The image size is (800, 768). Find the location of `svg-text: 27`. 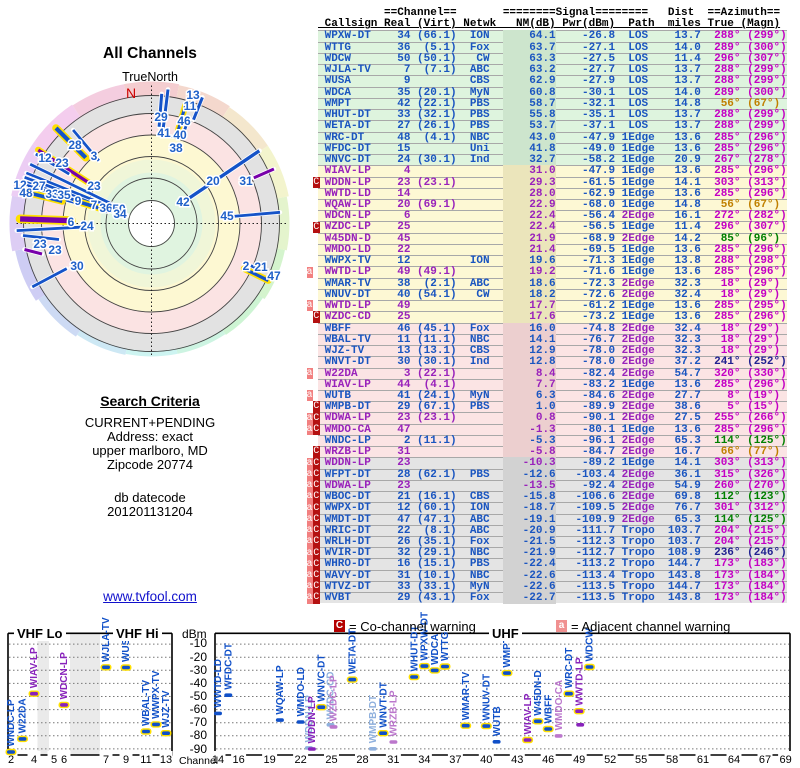

svg-text: 27 is located at coordinates (39, 186).